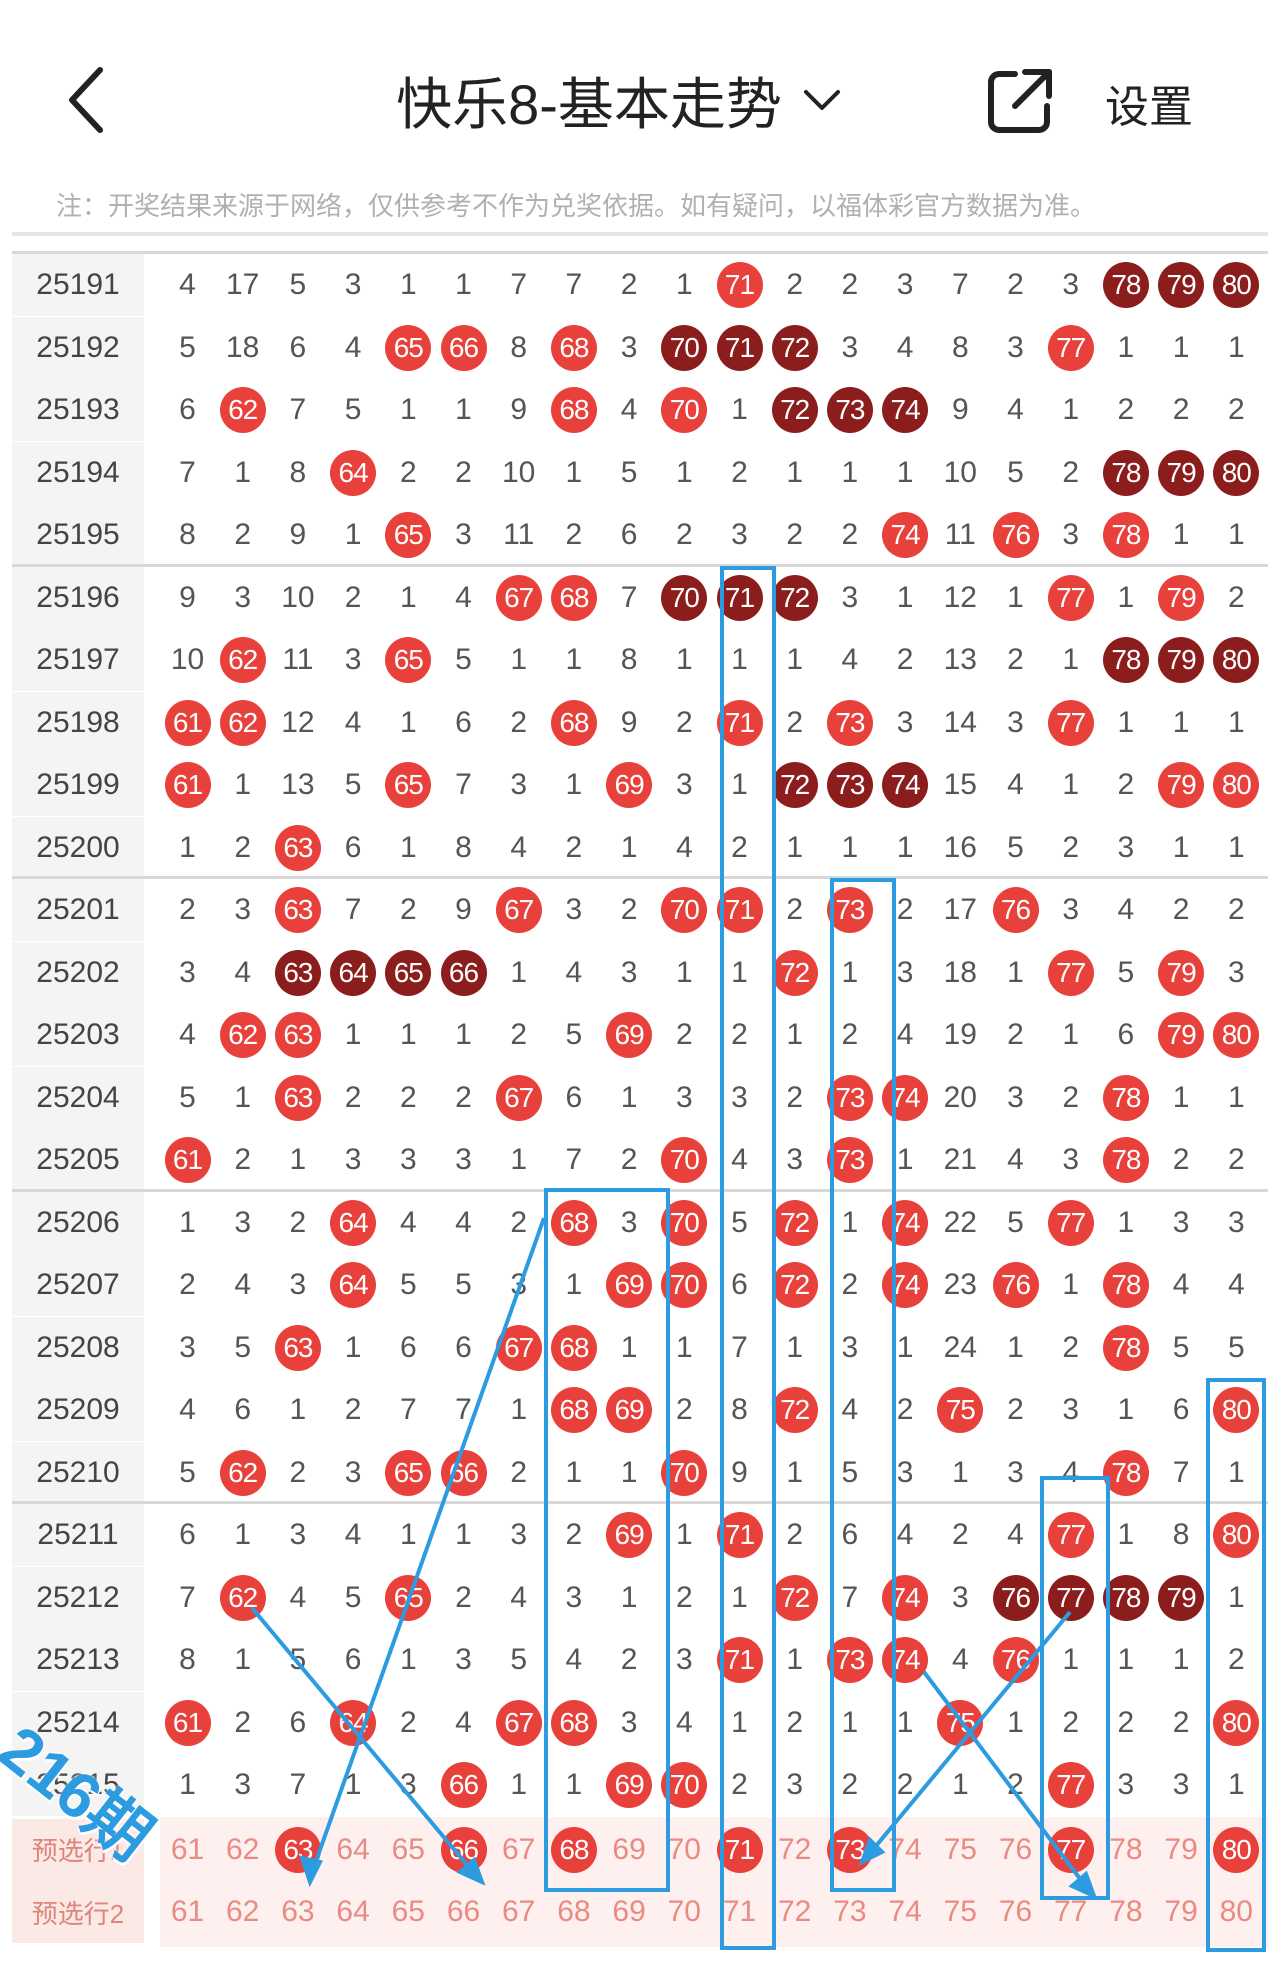 This screenshot has width=1280, height=1964. What do you see at coordinates (849, 910) in the screenshot?
I see `number-ball: 73` at bounding box center [849, 910].